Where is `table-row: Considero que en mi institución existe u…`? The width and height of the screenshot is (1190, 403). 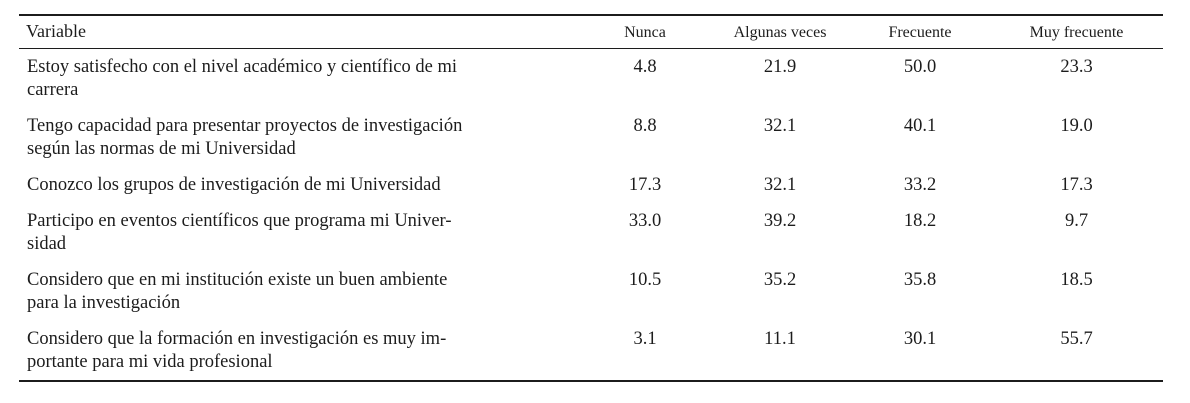 table-row: Considero que en mi institución existe u… is located at coordinates (591, 291).